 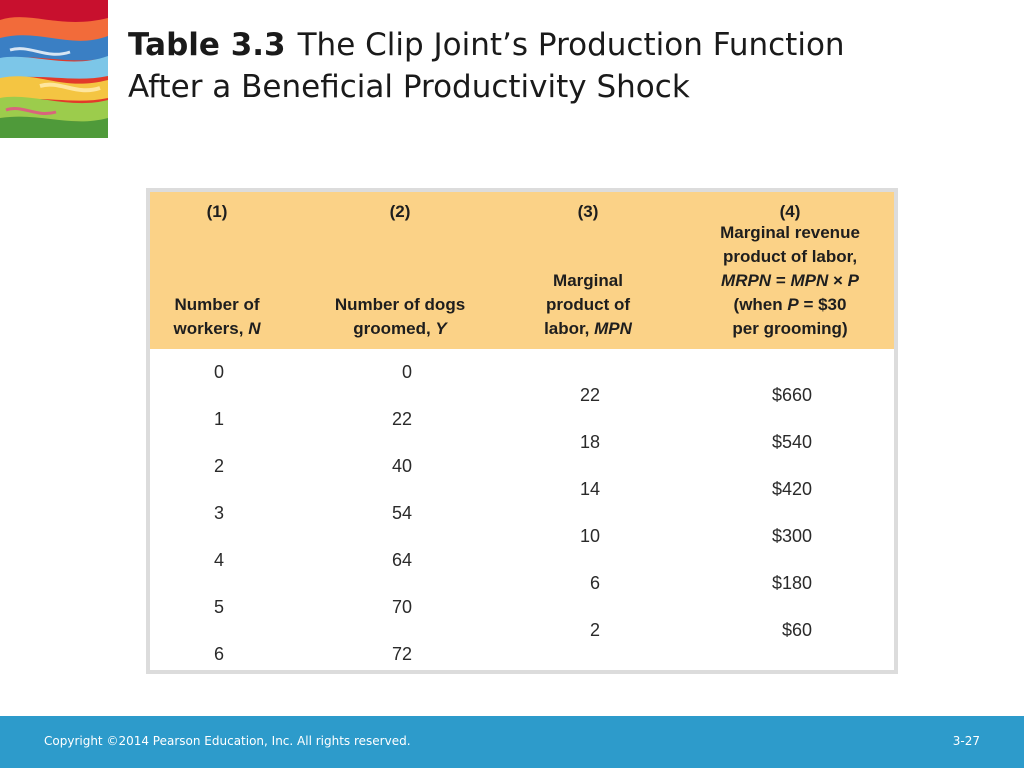 I want to click on mpn-cell: 6, so click(x=594, y=583).